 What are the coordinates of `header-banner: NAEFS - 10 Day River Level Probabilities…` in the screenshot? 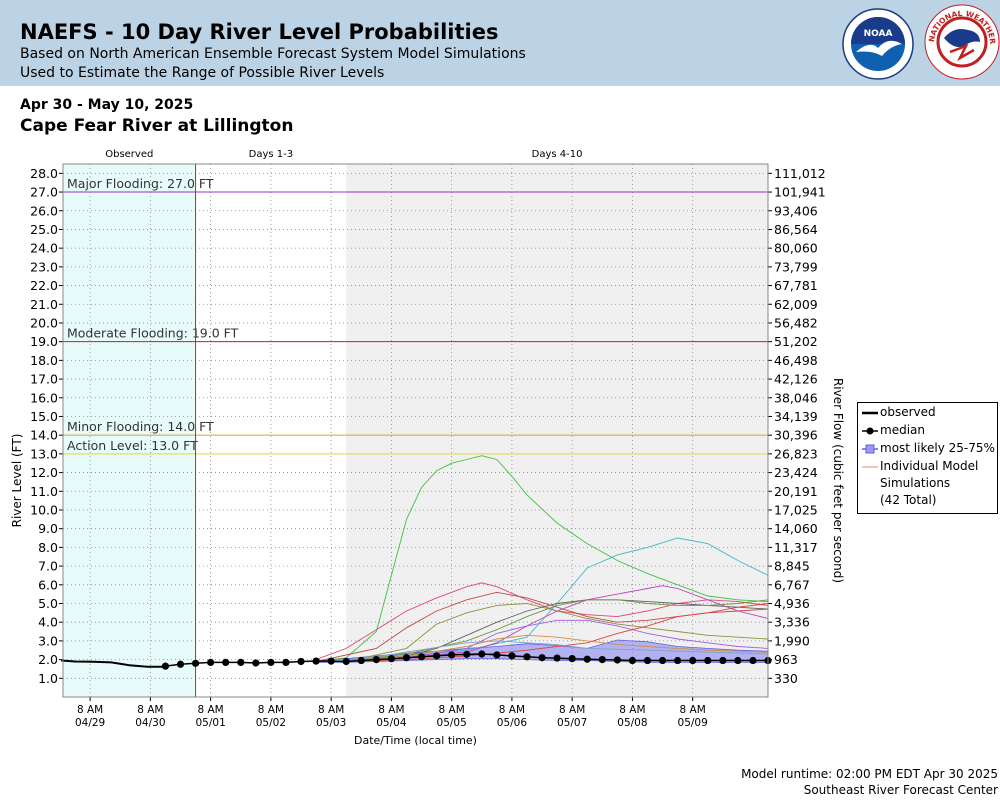 It's located at (500, 43).